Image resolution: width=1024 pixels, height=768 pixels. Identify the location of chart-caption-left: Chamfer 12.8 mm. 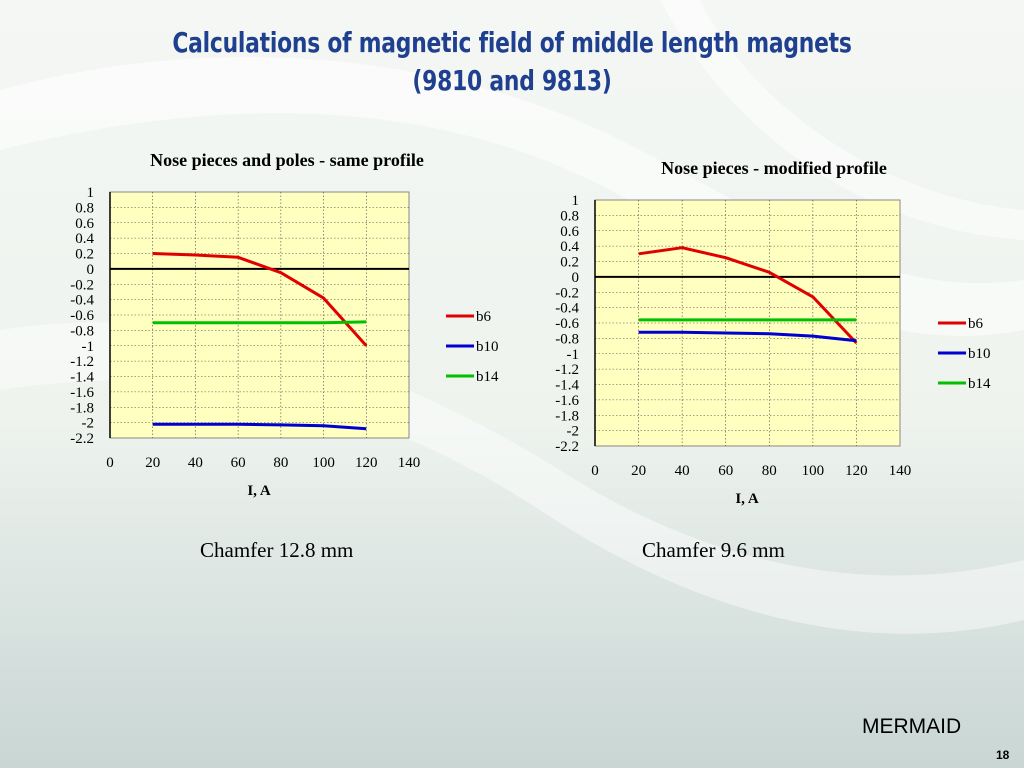
(277, 550).